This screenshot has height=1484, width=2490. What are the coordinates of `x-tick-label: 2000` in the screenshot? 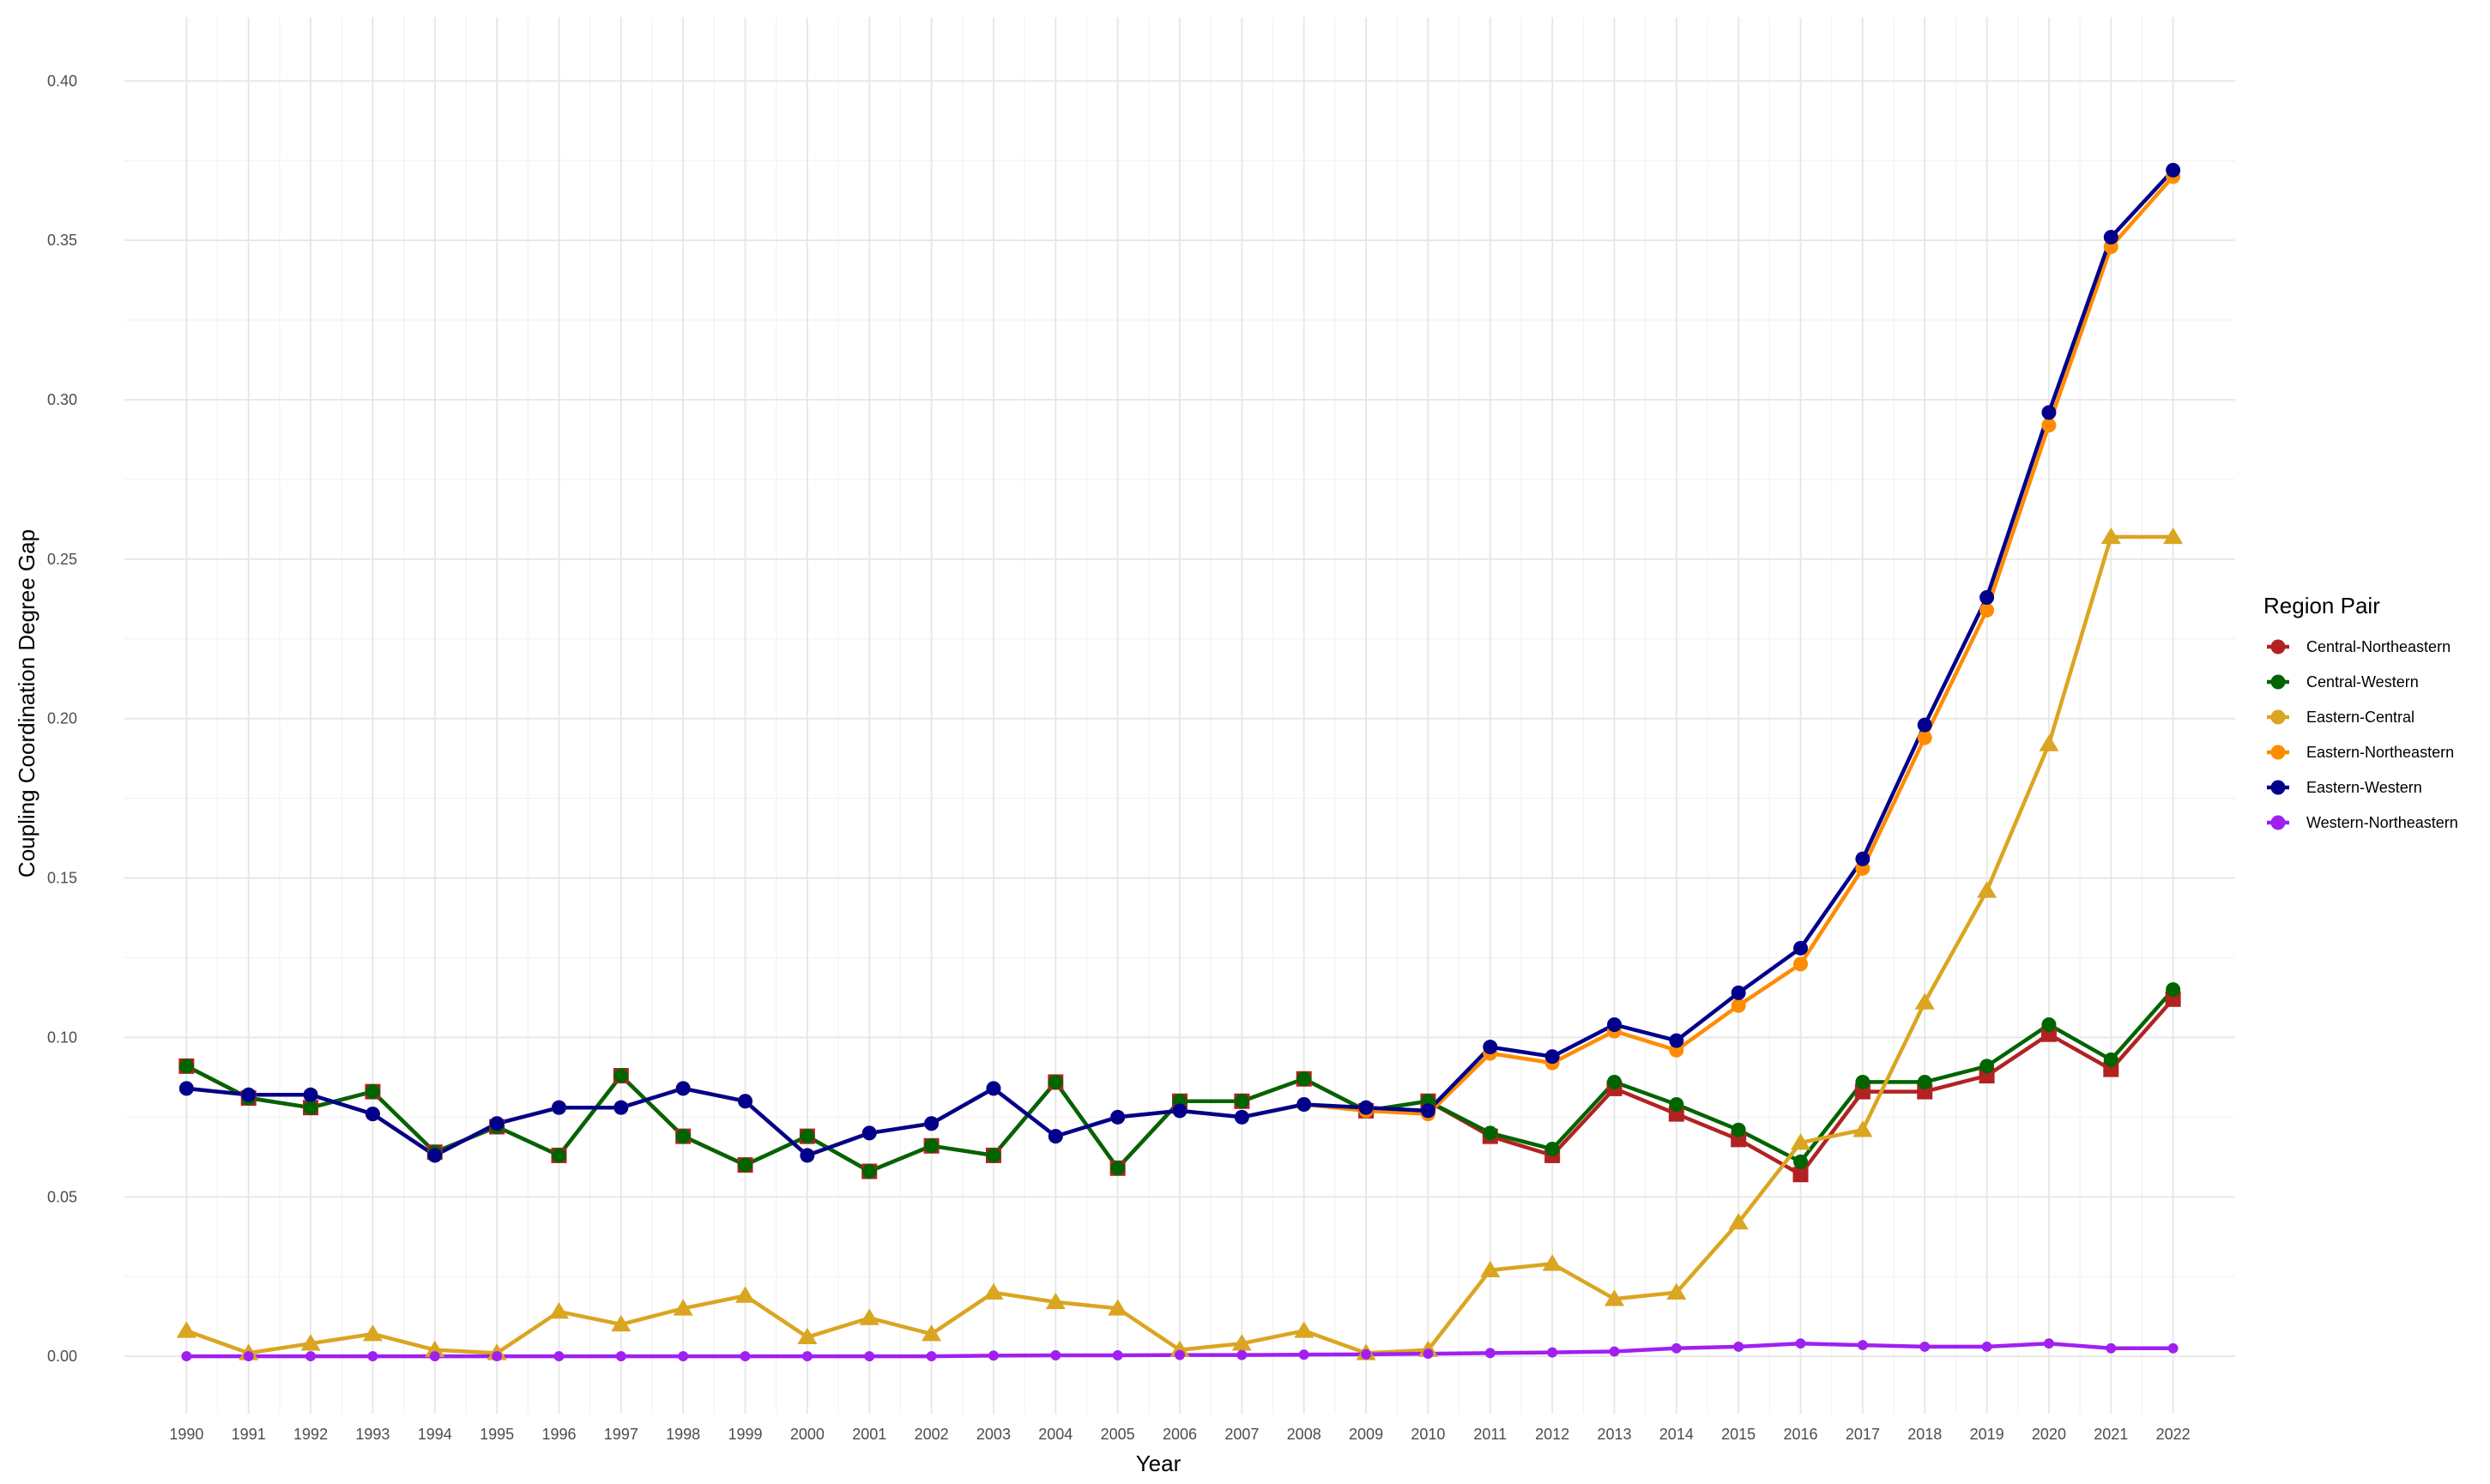 It's located at (807, 1434).